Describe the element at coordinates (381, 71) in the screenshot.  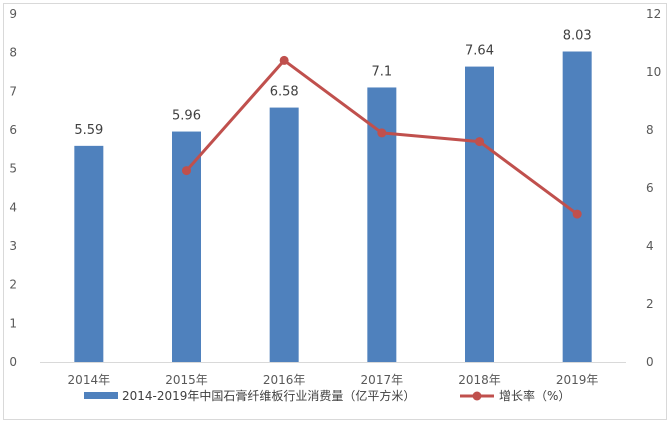
I see `bar-data-label: 7.1` at that location.